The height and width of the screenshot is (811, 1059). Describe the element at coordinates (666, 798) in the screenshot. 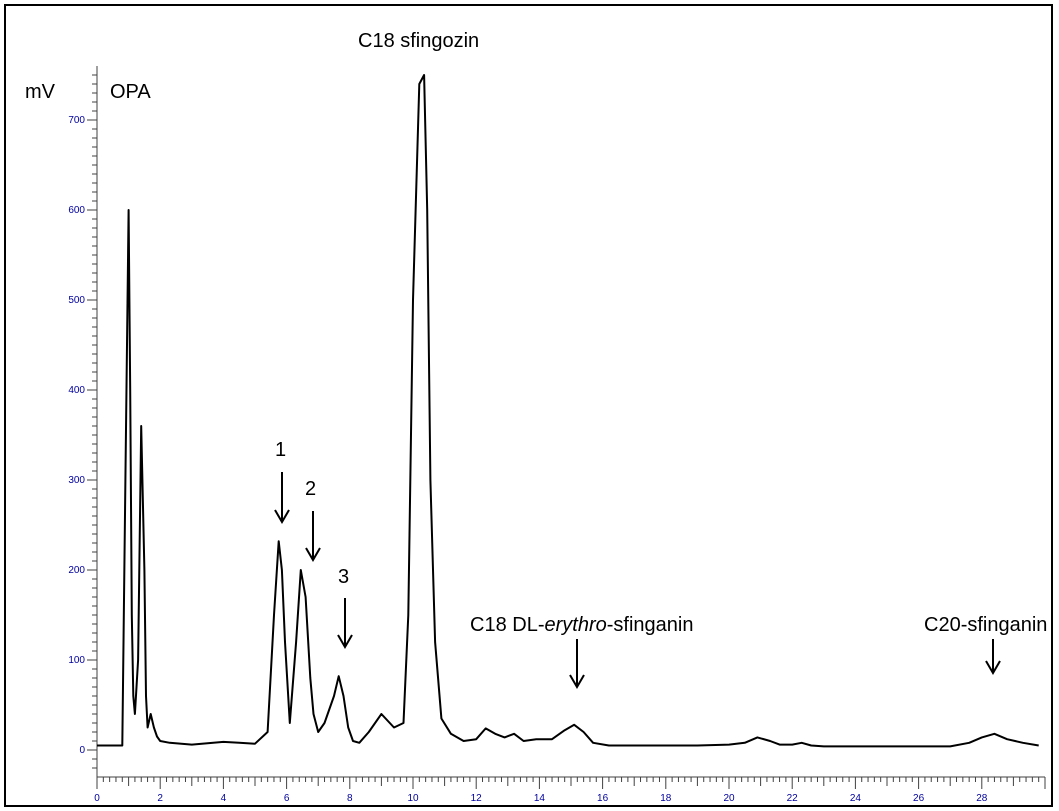

I see `x-tick-label: 18` at that location.